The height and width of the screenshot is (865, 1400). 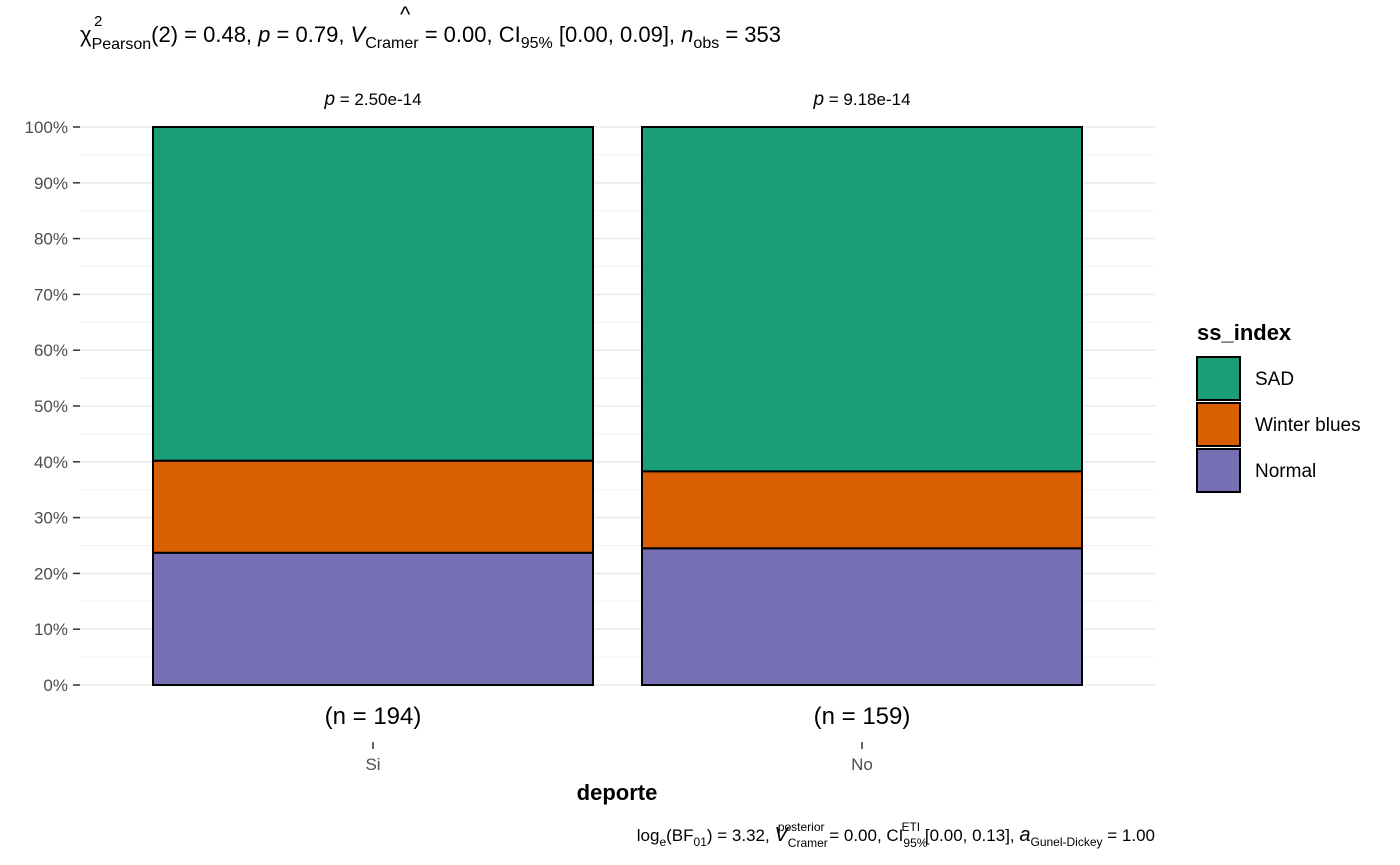 What do you see at coordinates (373, 294) in the screenshot?
I see `bar-sad-si` at bounding box center [373, 294].